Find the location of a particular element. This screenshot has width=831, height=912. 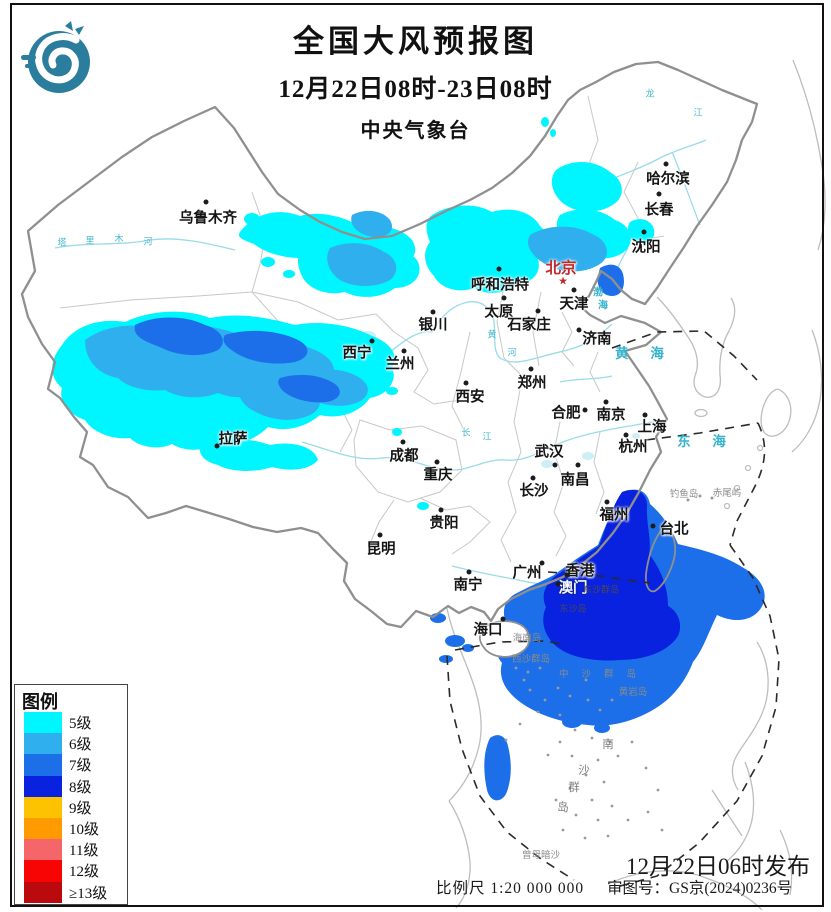

legend-label-9: 9级 is located at coordinates (80, 808).